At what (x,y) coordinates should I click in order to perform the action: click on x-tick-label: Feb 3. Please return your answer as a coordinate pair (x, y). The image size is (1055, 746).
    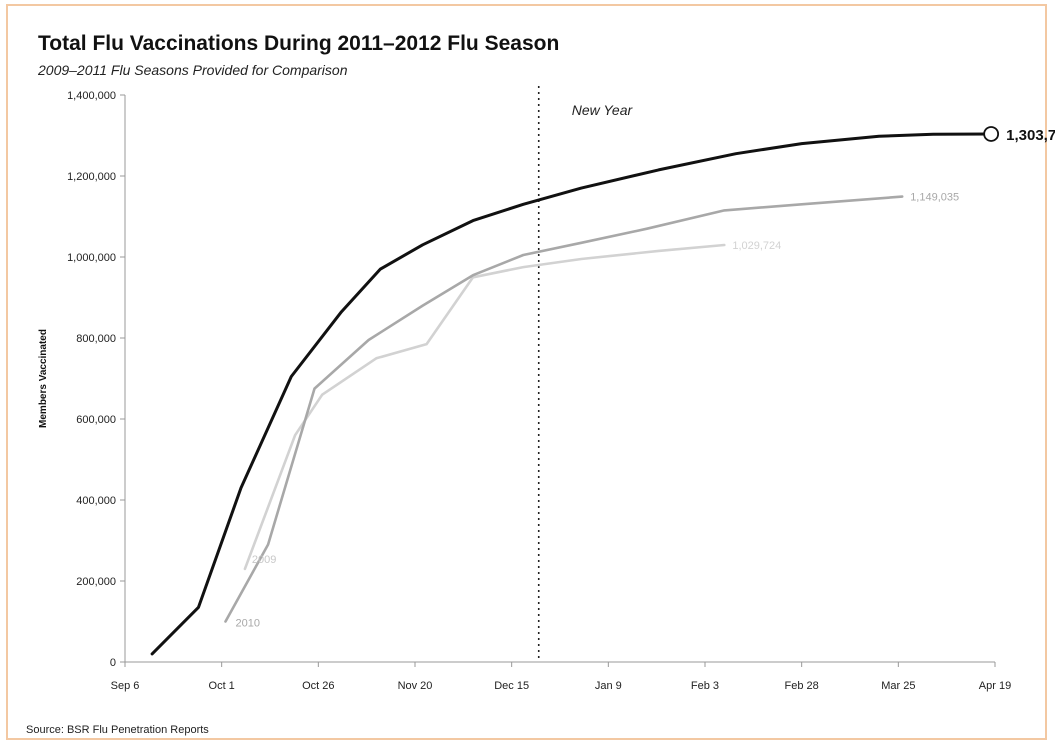
    Looking at the image, I should click on (705, 686).